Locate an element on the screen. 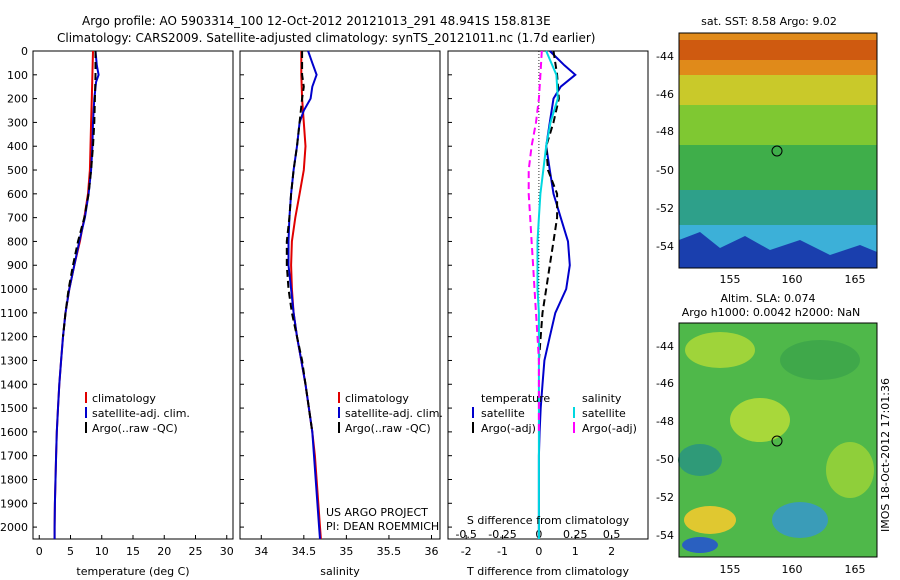 The height and width of the screenshot is (580, 900). series-line-salinity-satellite is located at coordinates (547, 294).